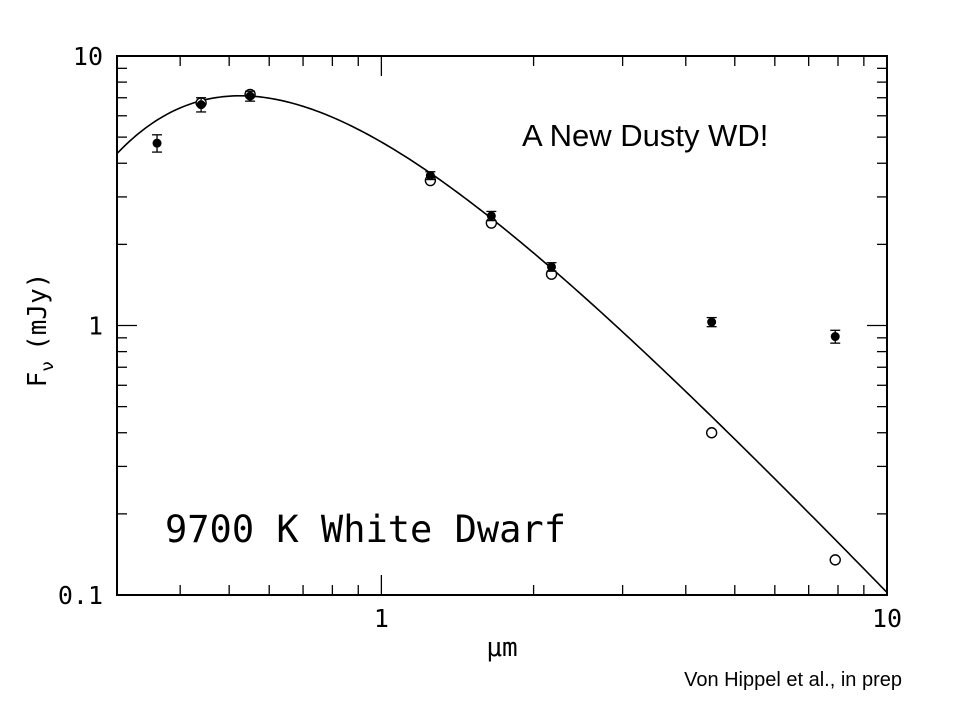  What do you see at coordinates (381, 618) in the screenshot?
I see `x-tick-label: 1` at bounding box center [381, 618].